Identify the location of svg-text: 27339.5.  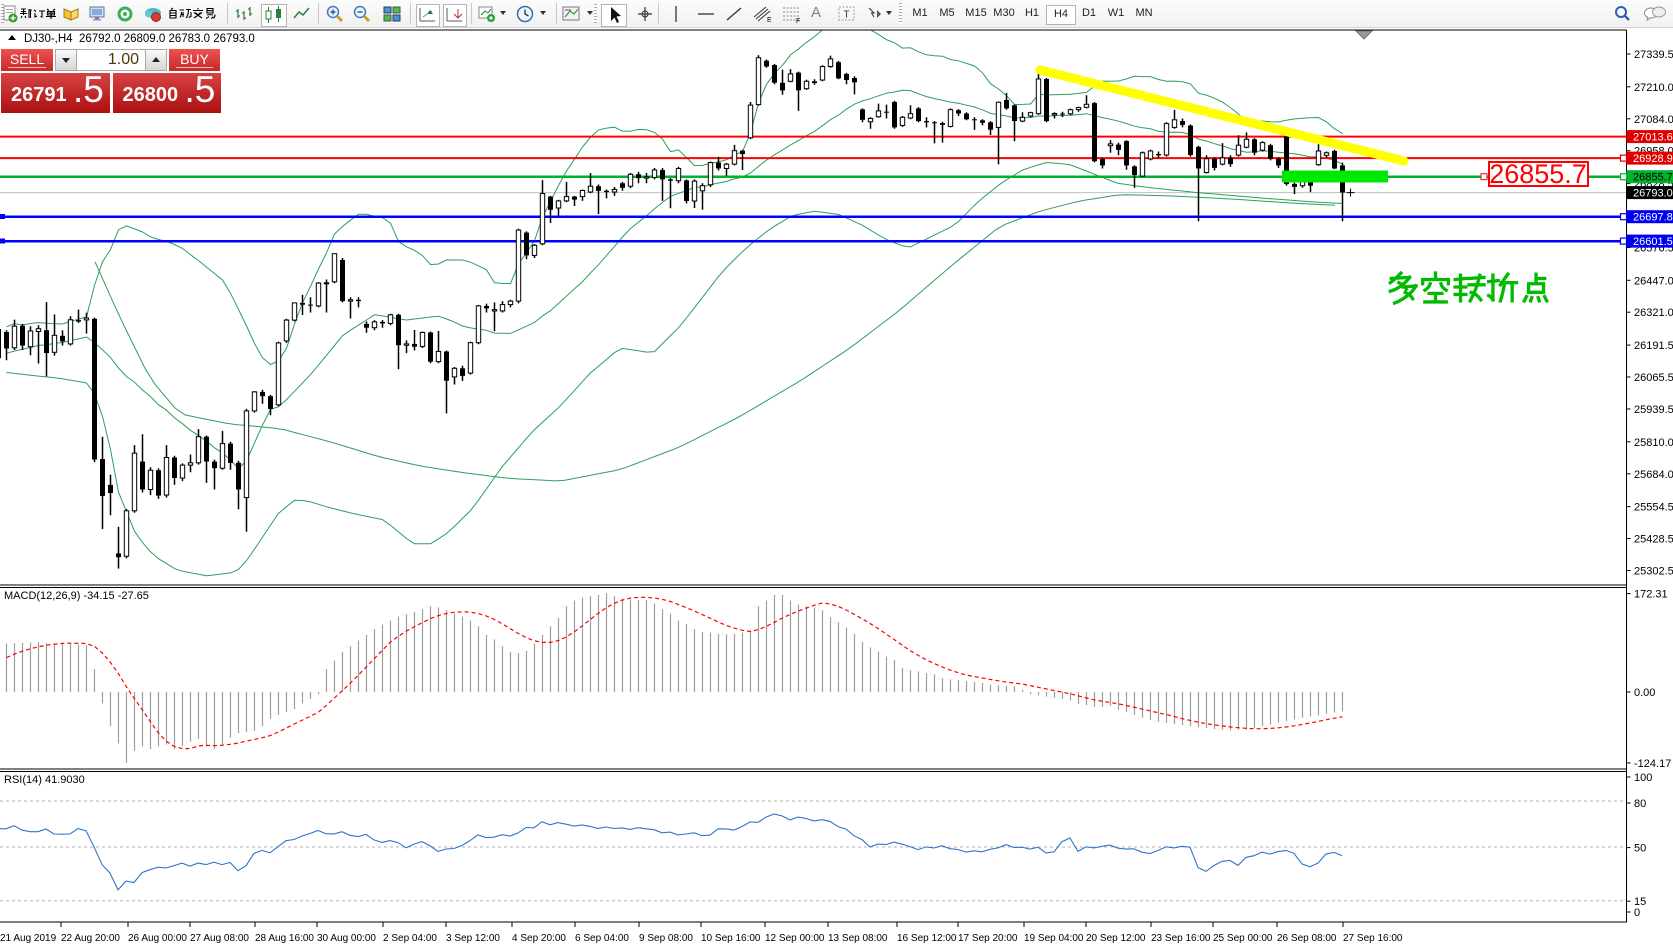
(1653, 55).